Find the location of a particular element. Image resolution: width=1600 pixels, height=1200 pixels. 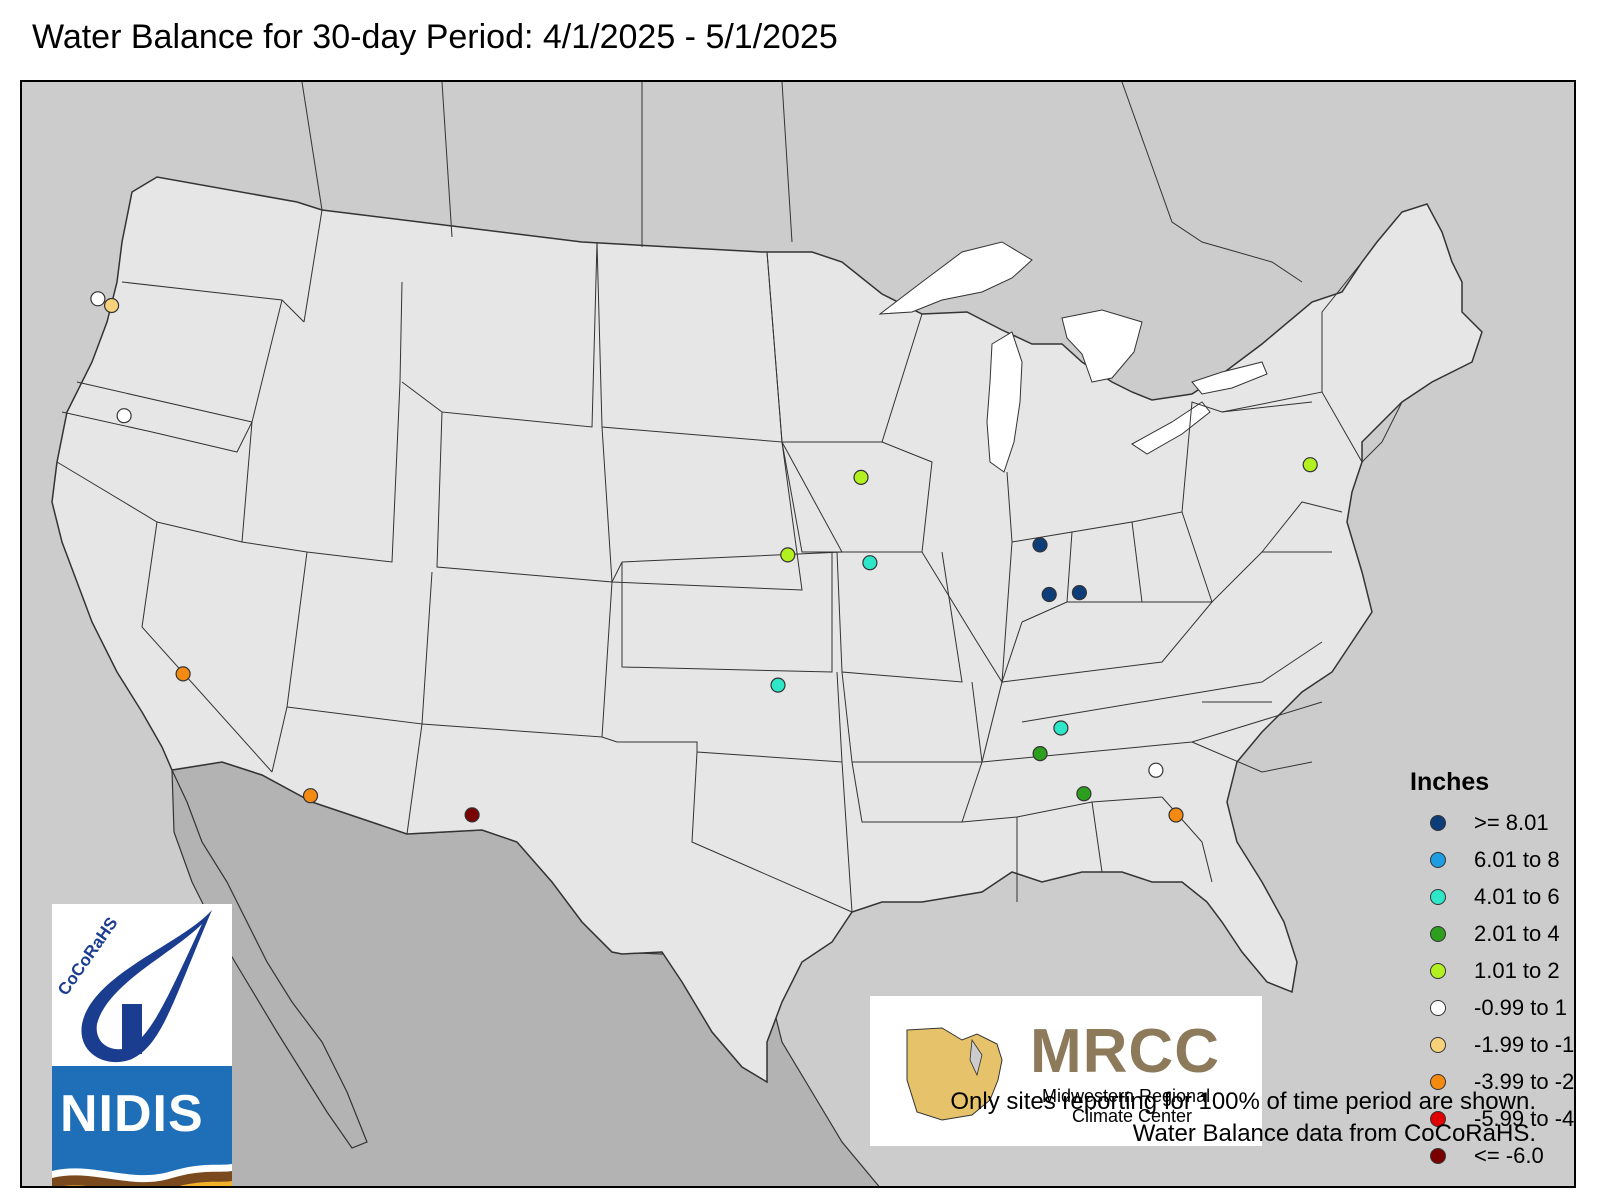

nidis-logo: NIDIS is located at coordinates (142, 1126).